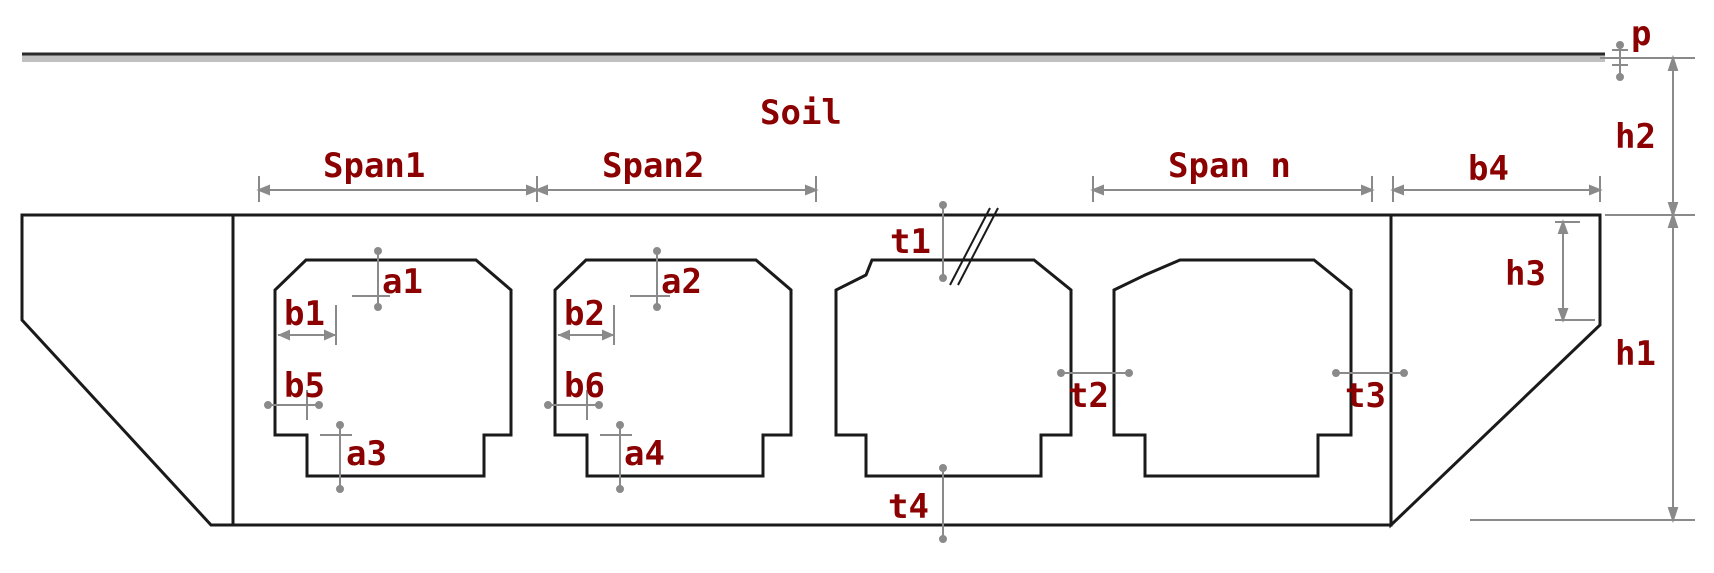 The width and height of the screenshot is (1714, 573). What do you see at coordinates (1495, 371) in the screenshot?
I see `right-wing-wall` at bounding box center [1495, 371].